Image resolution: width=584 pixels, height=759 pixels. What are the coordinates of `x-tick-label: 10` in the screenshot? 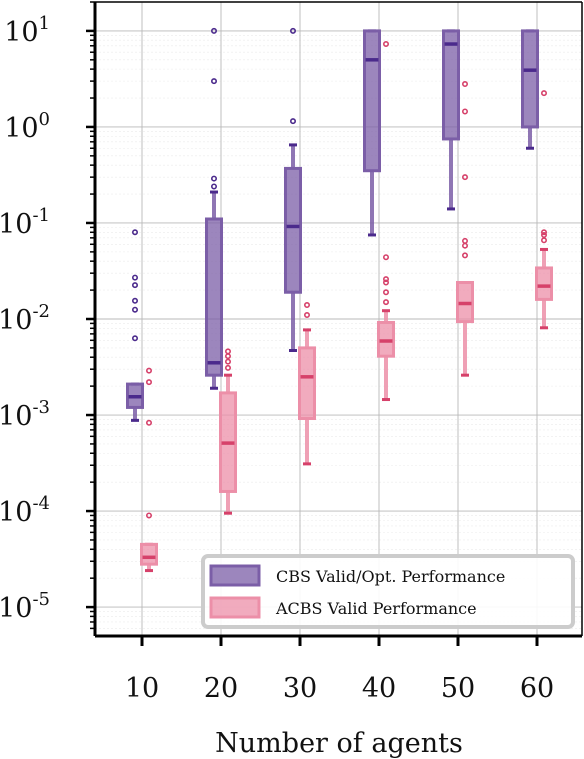 It's located at (142, 688).